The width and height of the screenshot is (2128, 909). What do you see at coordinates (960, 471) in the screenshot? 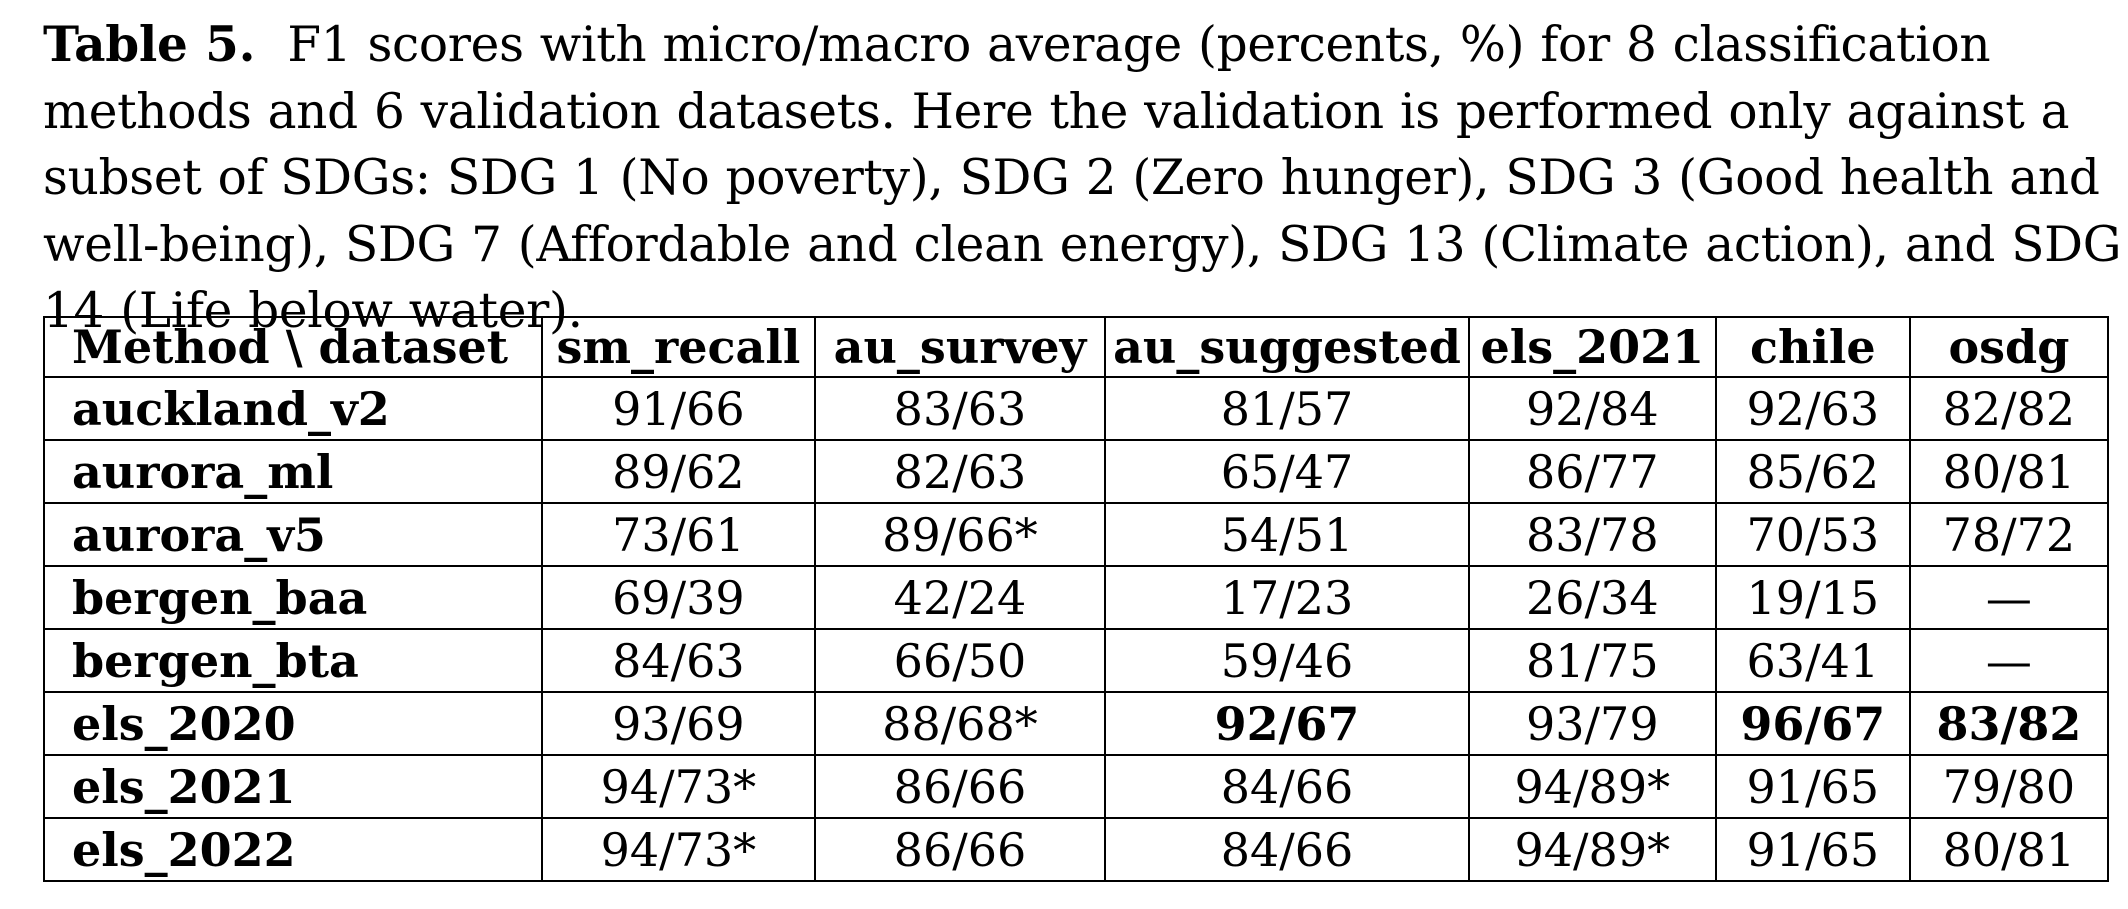
I see `score-cell: 82/63` at bounding box center [960, 471].